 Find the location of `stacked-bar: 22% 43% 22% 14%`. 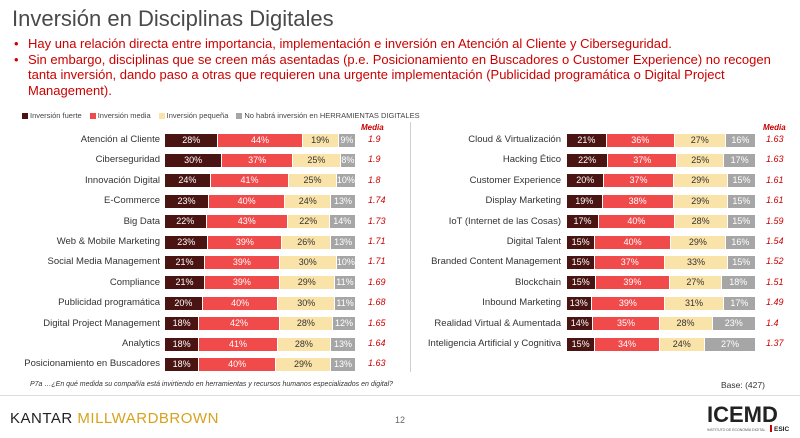

stacked-bar: 22% 43% 22% 14% is located at coordinates (260, 222).